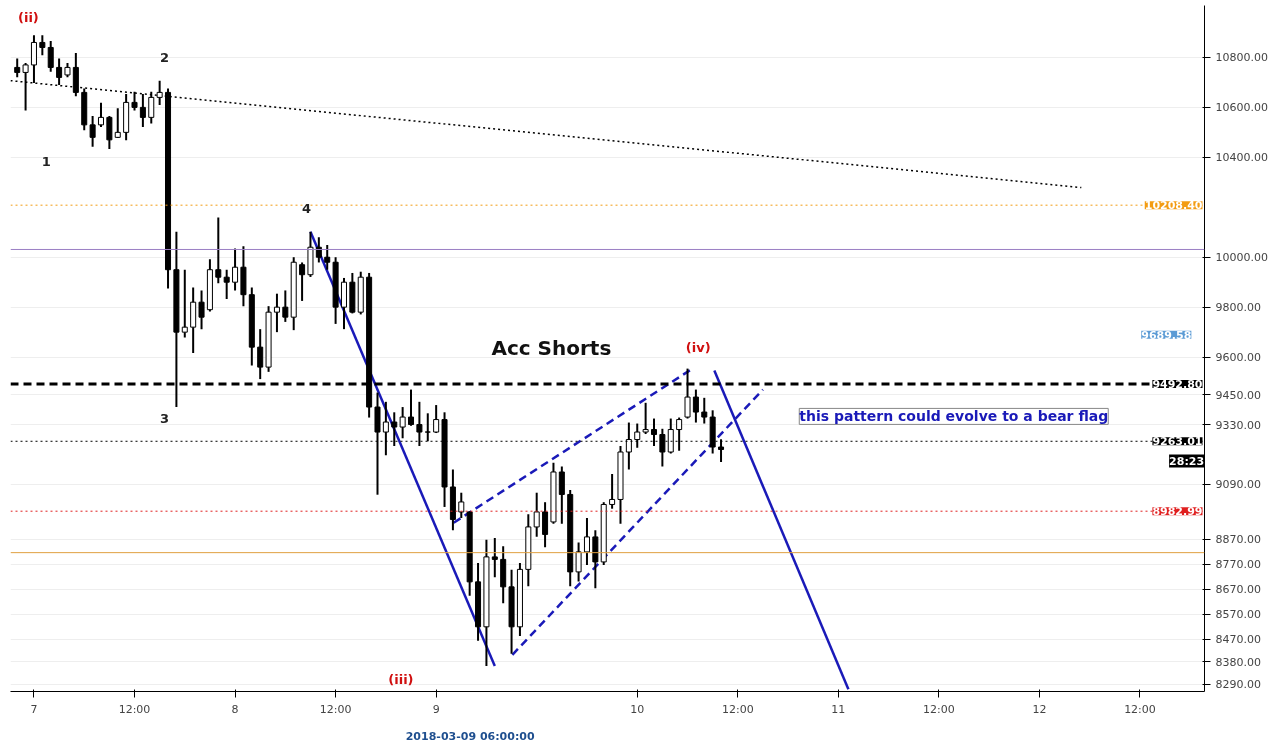 The width and height of the screenshot is (1280, 755). What do you see at coordinates (1238, 308) in the screenshot?
I see `y-tick-label: 9800.00` at bounding box center [1238, 308].